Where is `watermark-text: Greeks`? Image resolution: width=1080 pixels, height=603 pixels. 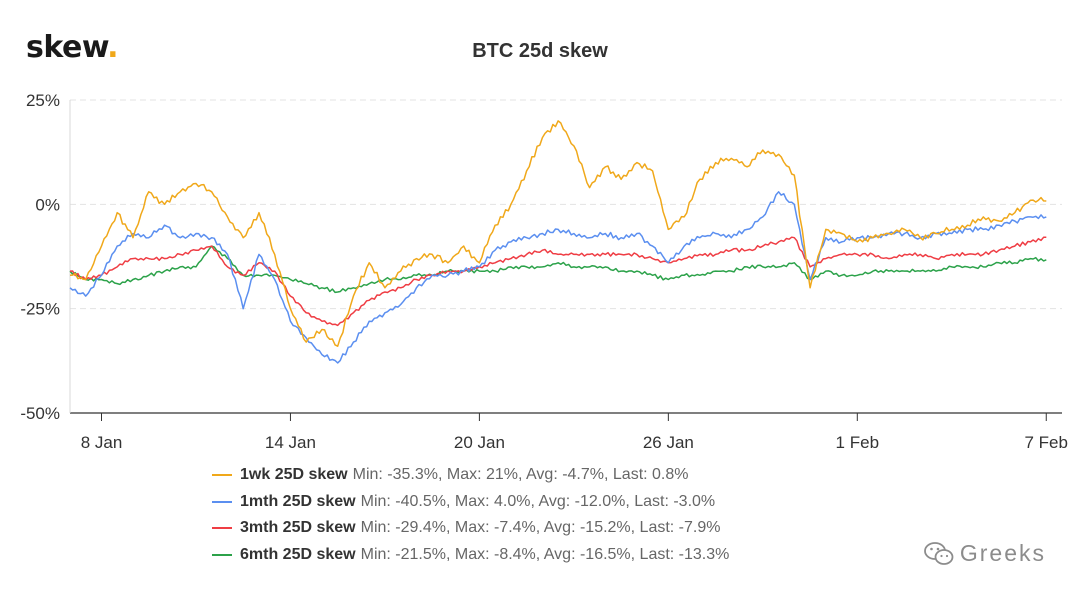
watermark-text: Greeks is located at coordinates (1002, 553).